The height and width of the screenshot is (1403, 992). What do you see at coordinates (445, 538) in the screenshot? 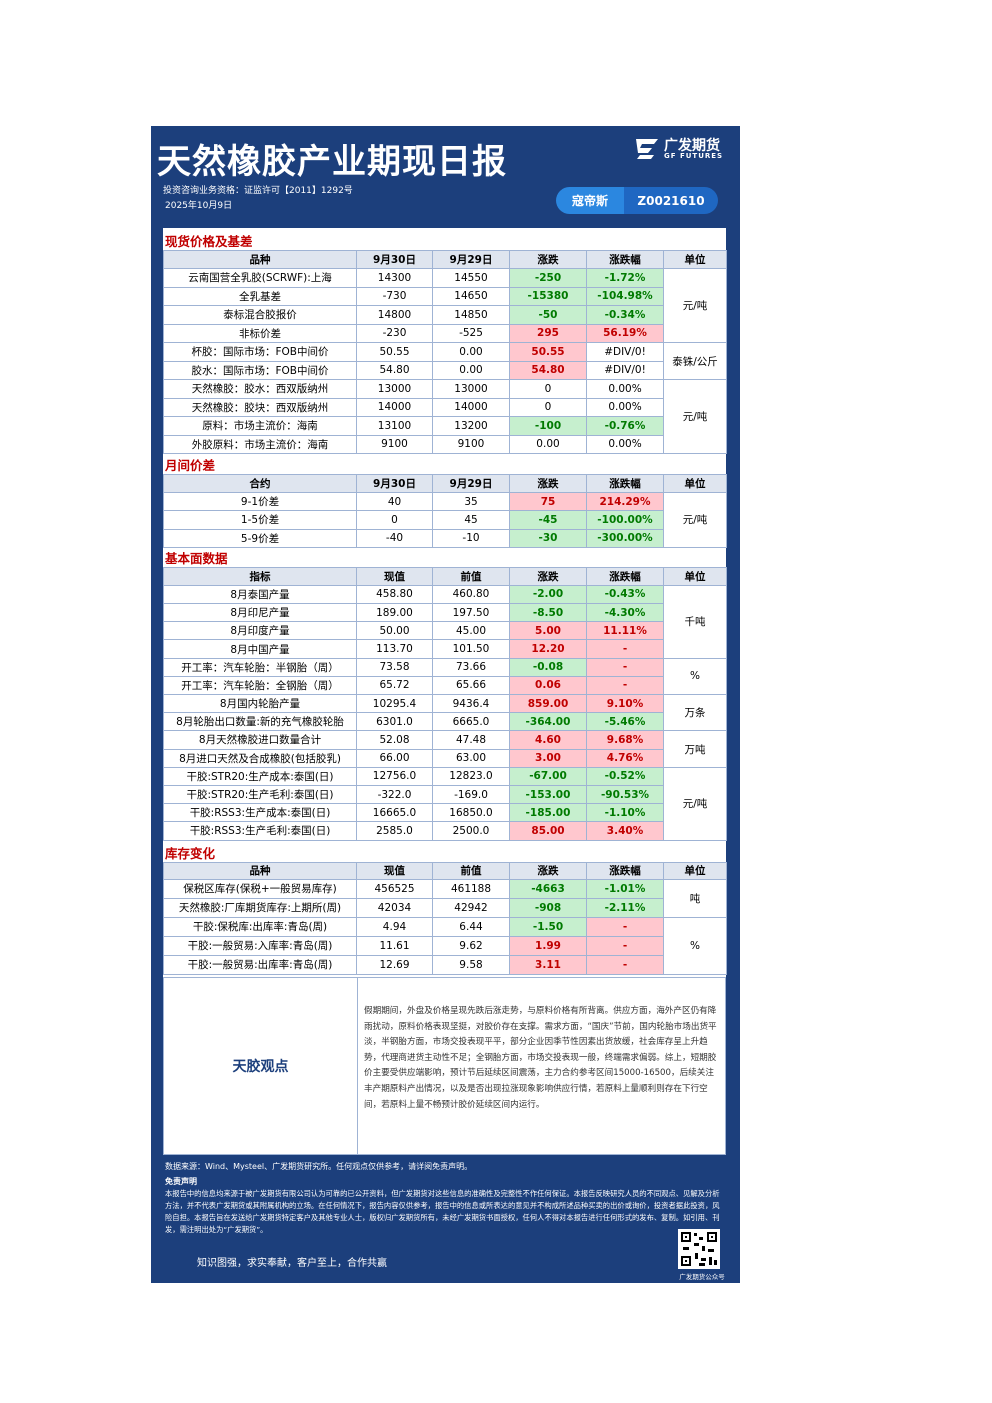
I see `data-row: 5-9价差 -40 -10 -30 -300.00%` at bounding box center [445, 538].